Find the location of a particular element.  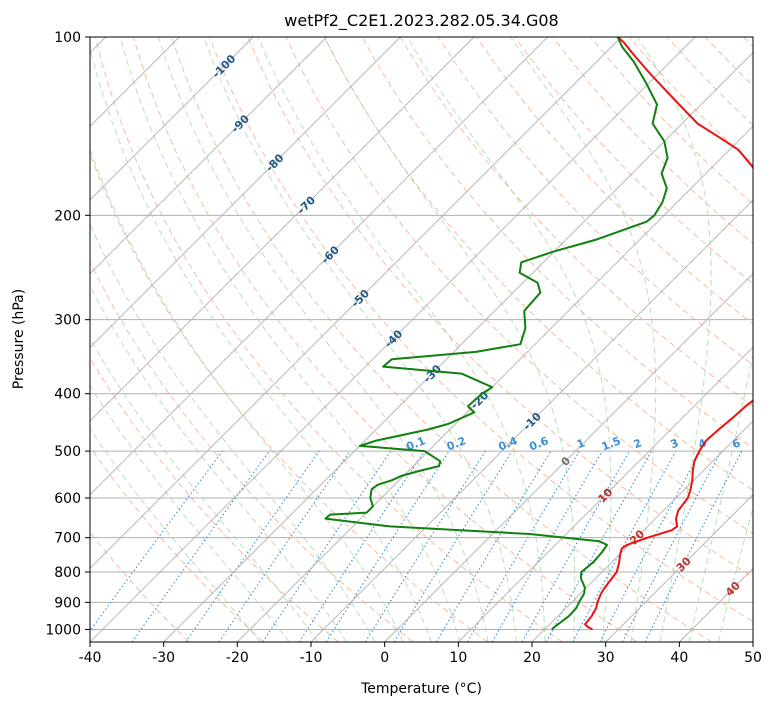

x-tick-label: 40 is located at coordinates (679, 658).